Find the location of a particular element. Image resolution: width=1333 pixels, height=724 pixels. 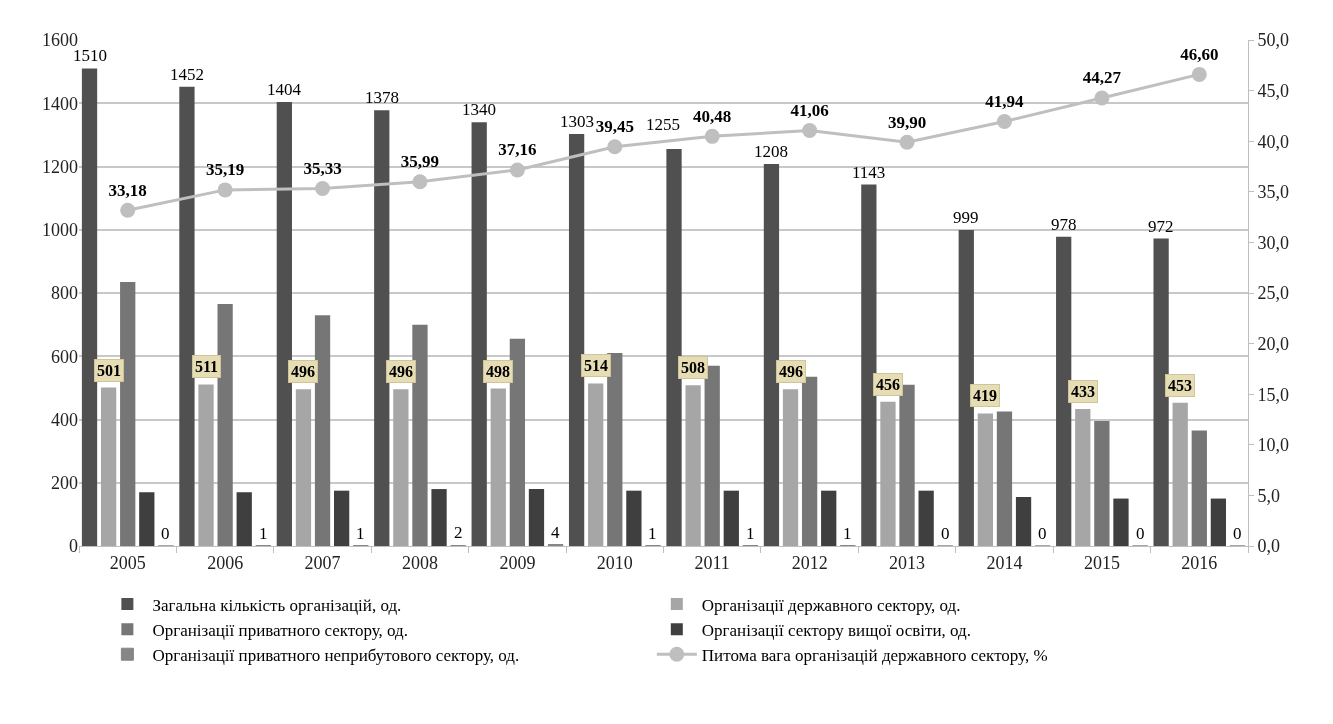

y2-tick-label: 20,0 is located at coordinates (1273, 343).